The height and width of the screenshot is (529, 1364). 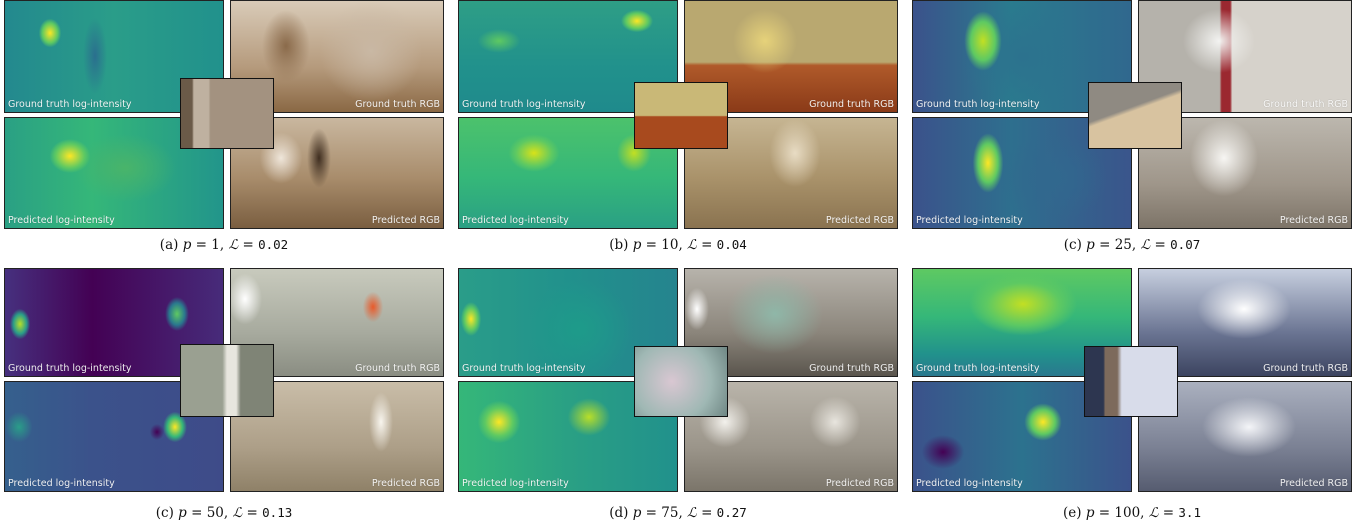 I want to click on caption-c-p50: (c) p = 50, ℒ = 0.13, so click(x=224, y=513).